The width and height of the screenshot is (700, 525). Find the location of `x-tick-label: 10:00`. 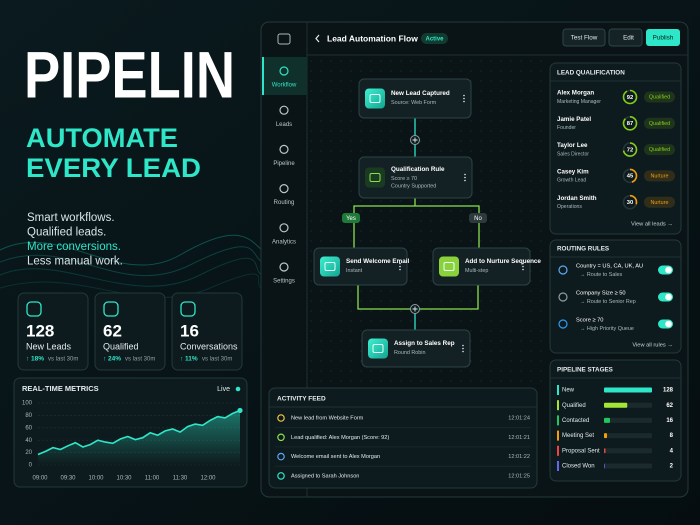

x-tick-label: 10:00 is located at coordinates (96, 479).